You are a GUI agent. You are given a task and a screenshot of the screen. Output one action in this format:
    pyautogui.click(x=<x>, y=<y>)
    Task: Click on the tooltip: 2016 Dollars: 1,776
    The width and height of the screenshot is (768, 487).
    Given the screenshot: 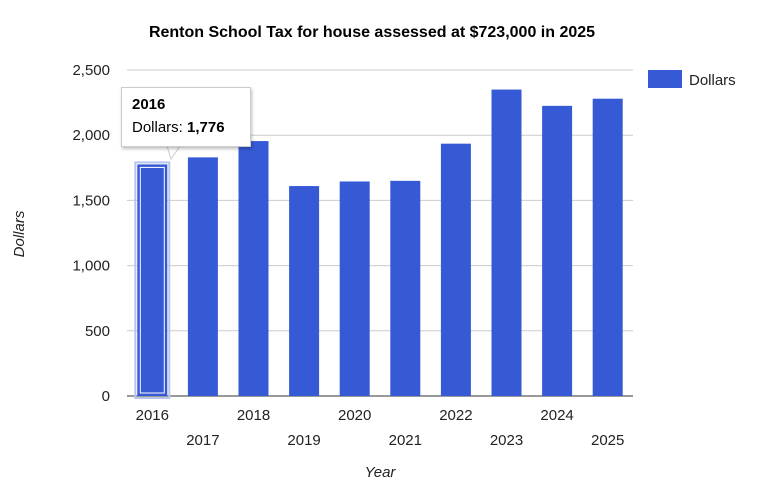 What is the action you would take?
    pyautogui.click(x=186, y=117)
    